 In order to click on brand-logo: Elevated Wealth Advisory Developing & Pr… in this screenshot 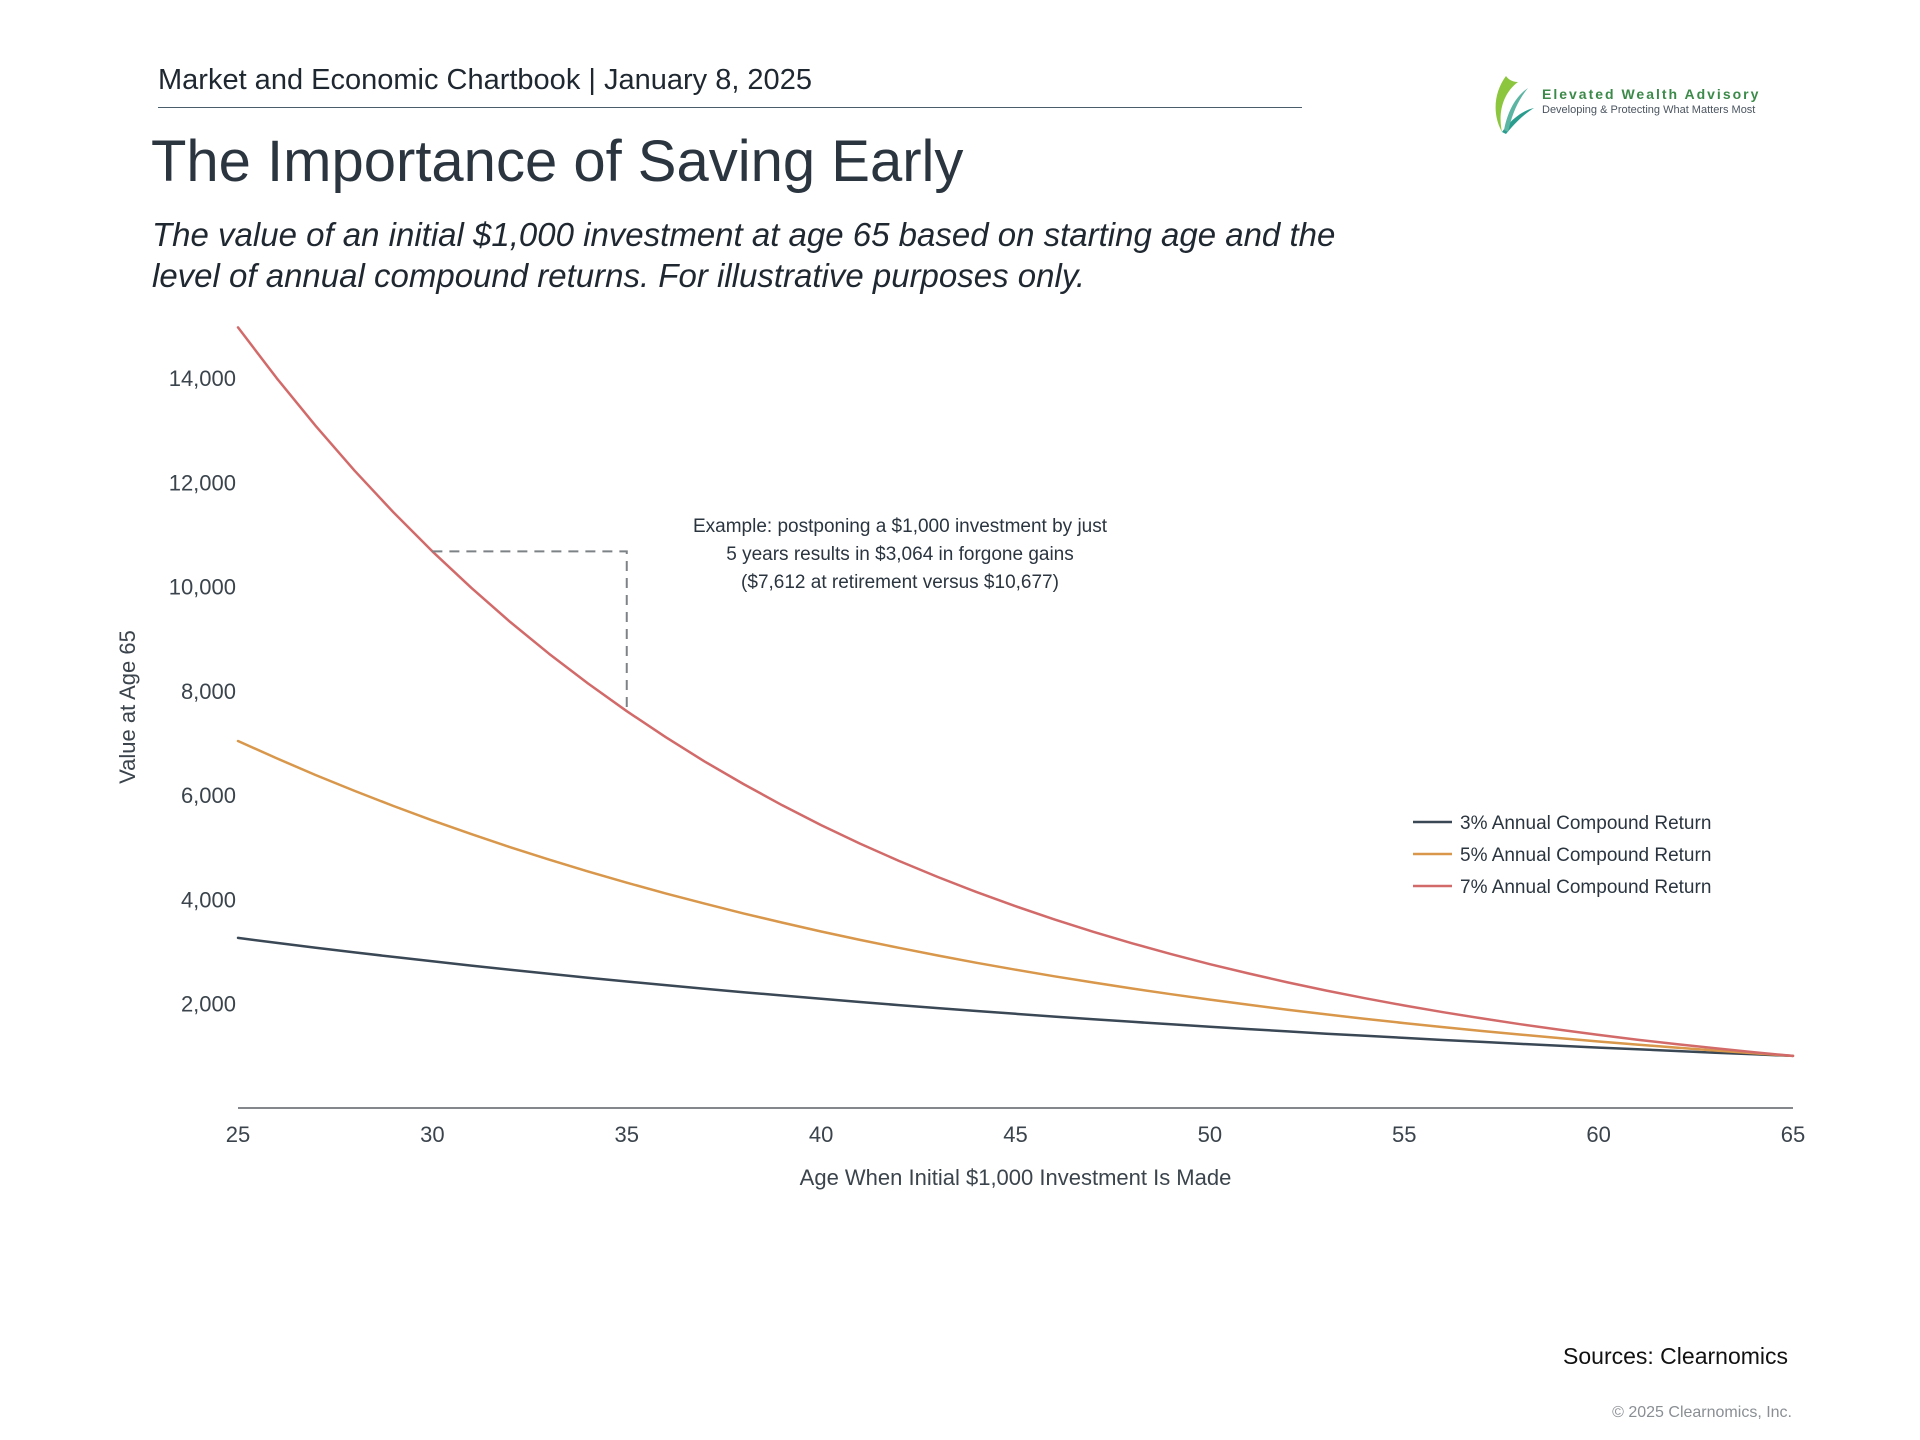, I will do `click(1633, 104)`.